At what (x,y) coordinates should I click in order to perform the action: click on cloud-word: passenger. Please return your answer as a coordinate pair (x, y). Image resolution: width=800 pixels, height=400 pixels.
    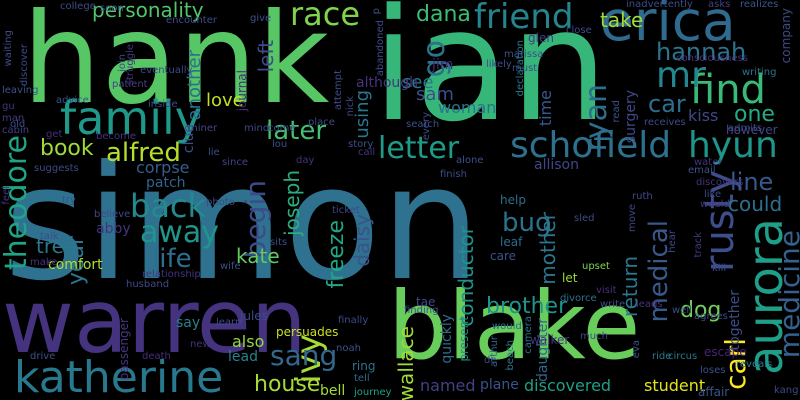
    Looking at the image, I should click on (124, 349).